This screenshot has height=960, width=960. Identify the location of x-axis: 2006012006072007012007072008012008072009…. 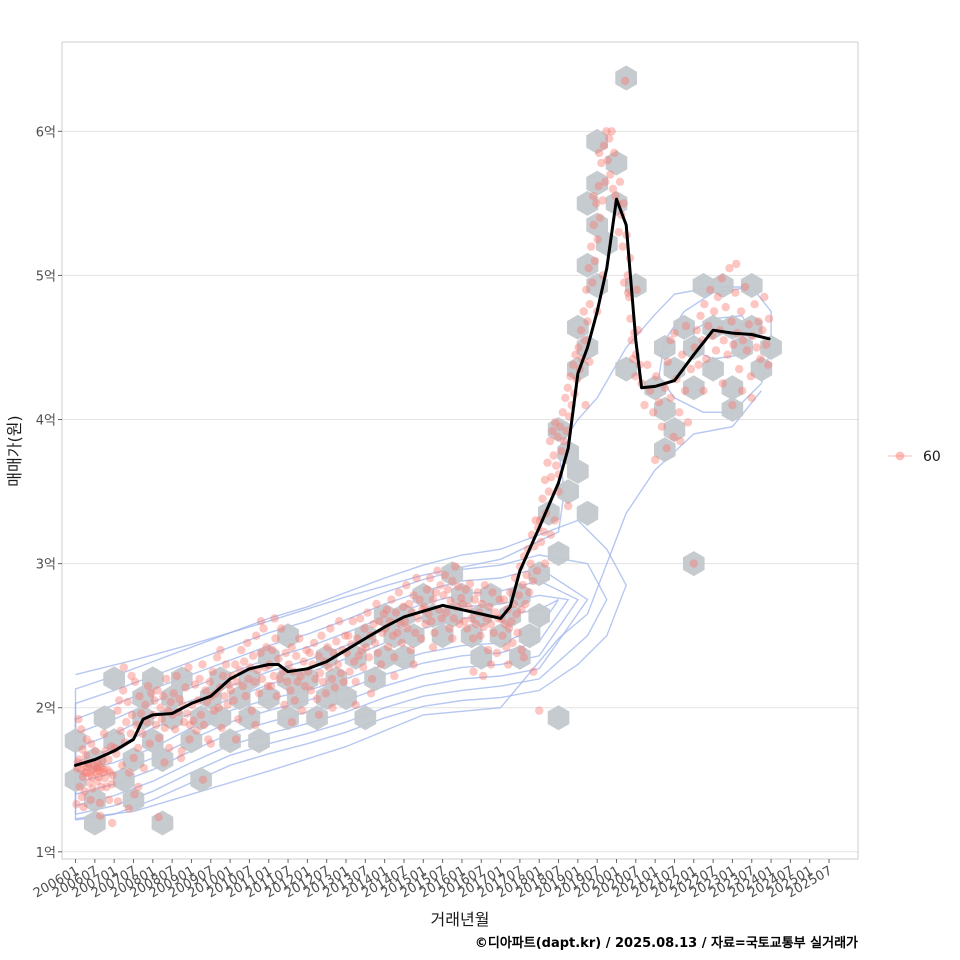
(433, 880).